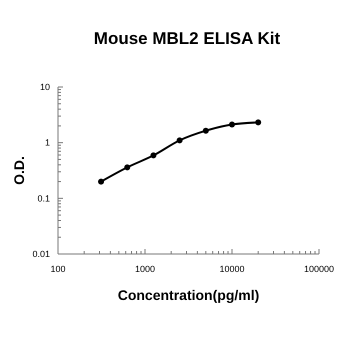 The image size is (350, 350). Describe the element at coordinates (319, 269) in the screenshot. I see `x-tick-label: 100000` at that location.